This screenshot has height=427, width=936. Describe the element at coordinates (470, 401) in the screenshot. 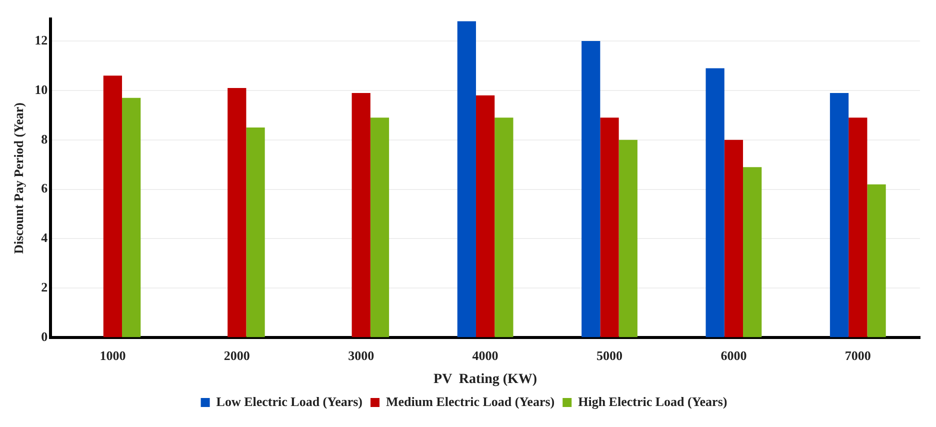

I see `legend-label: Medium Electric Load (Years)` at that location.